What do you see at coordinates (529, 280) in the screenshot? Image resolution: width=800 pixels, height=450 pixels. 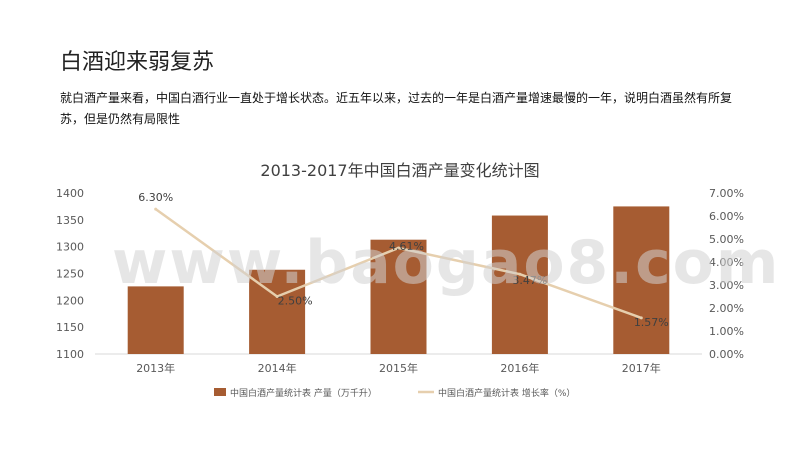 I see `data-label-growth-rate: 3.47%` at bounding box center [529, 280].